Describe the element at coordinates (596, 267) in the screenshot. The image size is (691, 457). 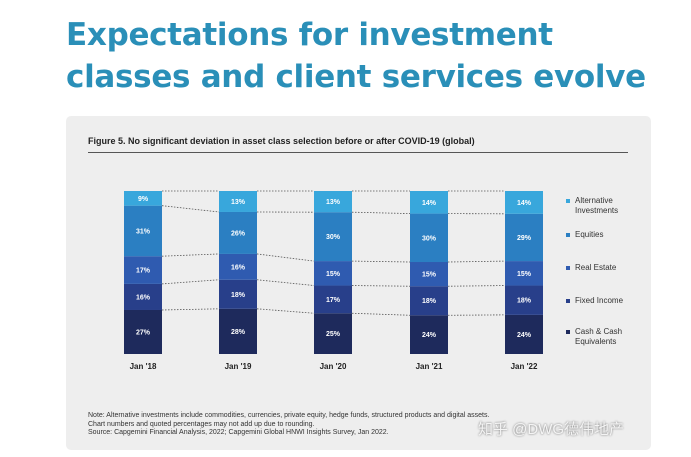
I see `legend-label: Real Estate` at that location.